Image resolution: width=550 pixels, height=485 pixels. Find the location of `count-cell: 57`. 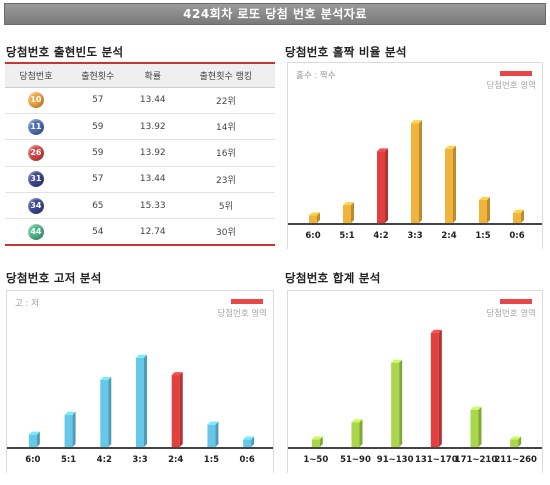

count-cell: 57 is located at coordinates (97, 180).